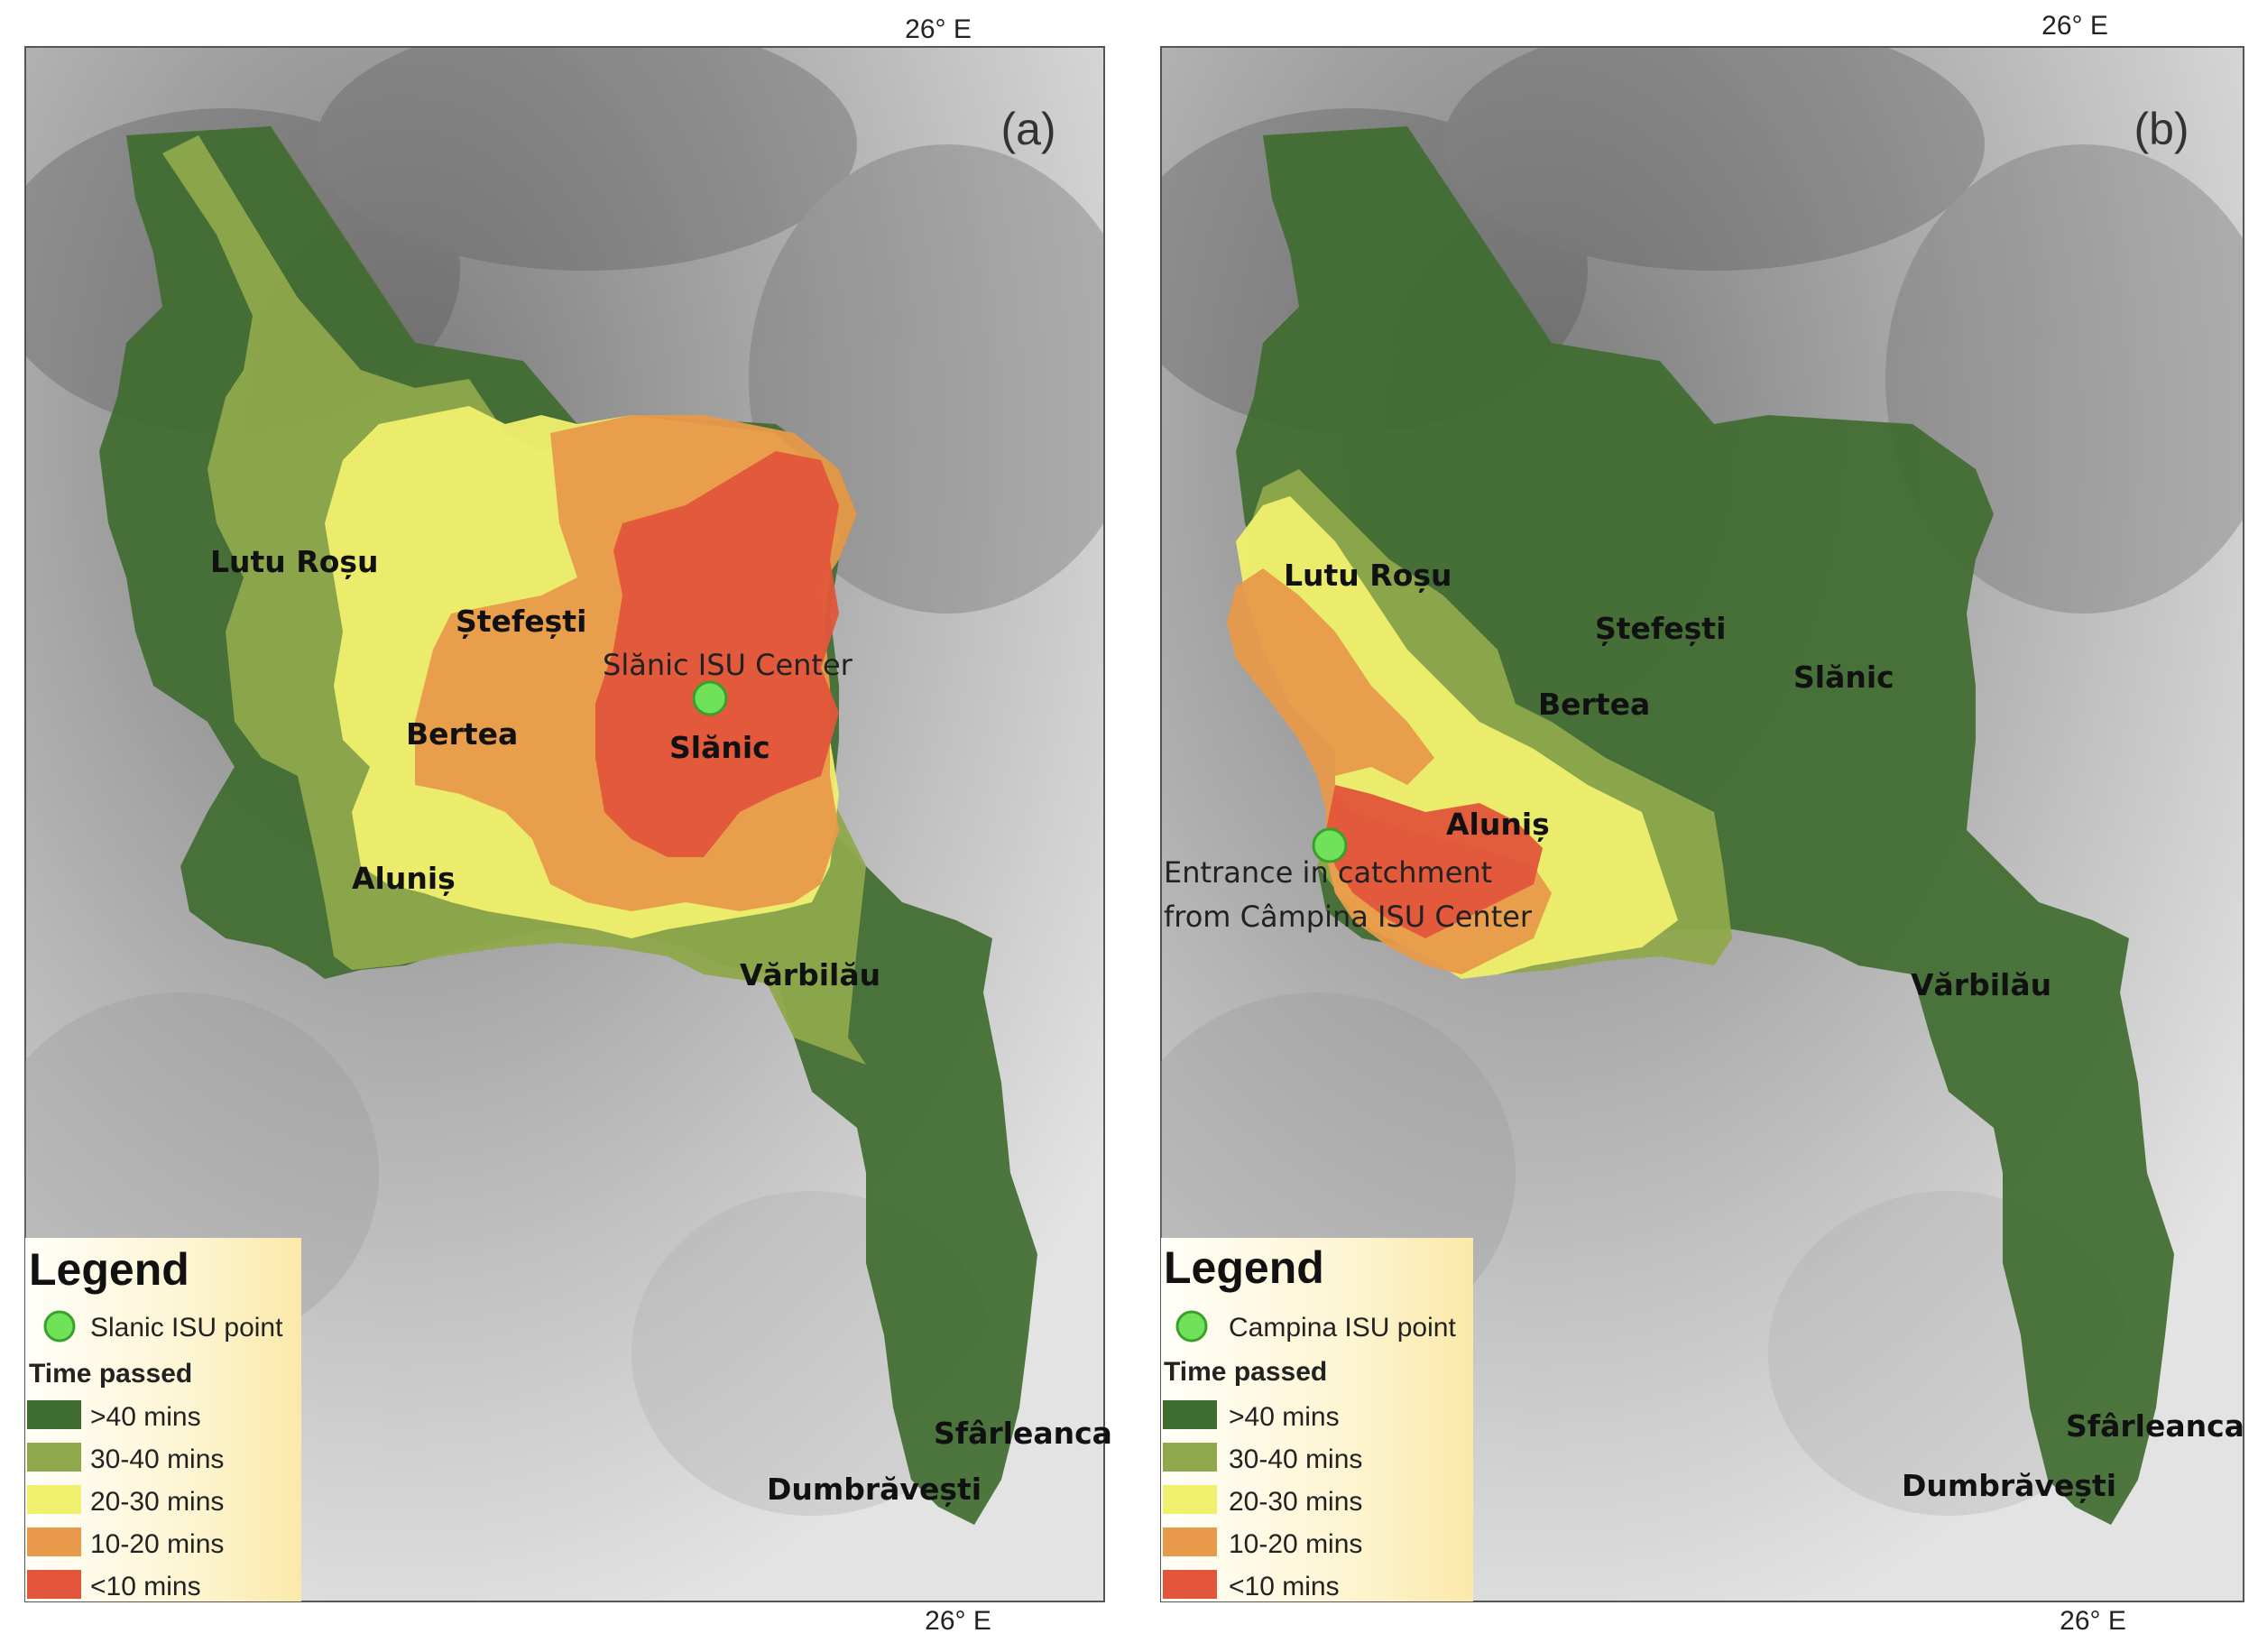 This screenshot has height=1652, width=2258. Describe the element at coordinates (1498, 824) in the screenshot. I see `place-alunis-b: Aluniș` at that location.